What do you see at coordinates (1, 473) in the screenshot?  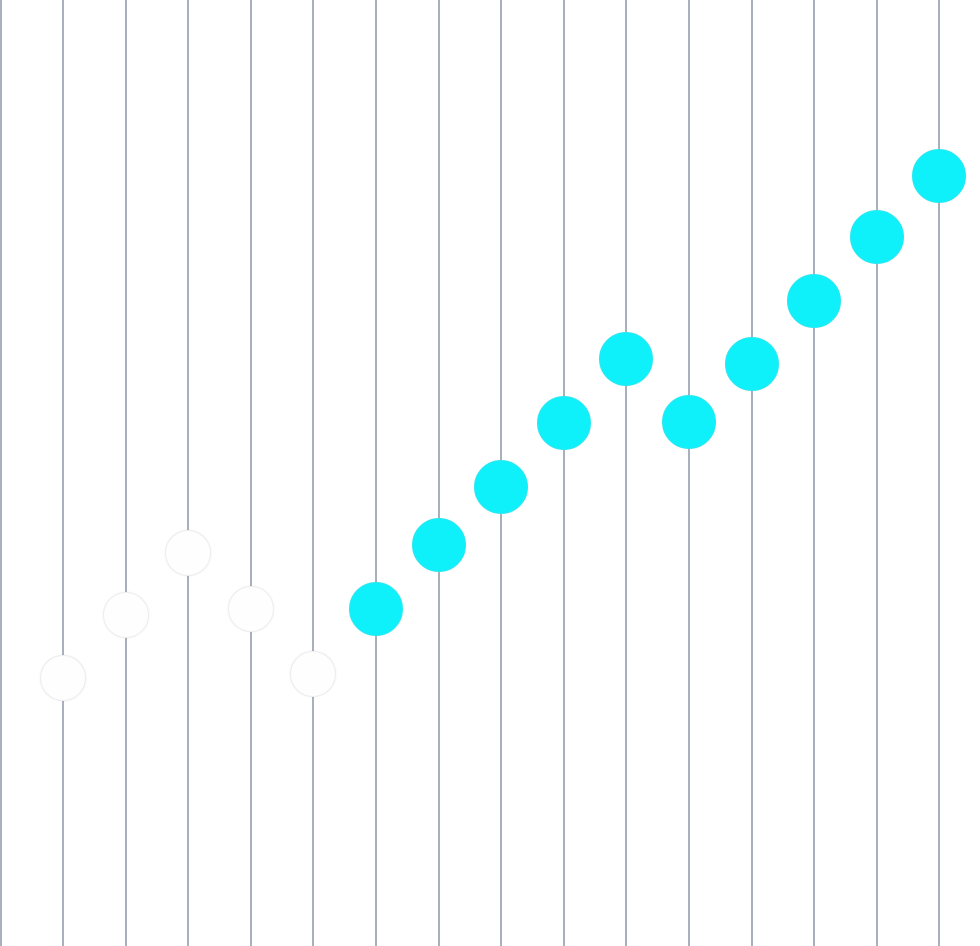 I see `slider-track-edge` at bounding box center [1, 473].